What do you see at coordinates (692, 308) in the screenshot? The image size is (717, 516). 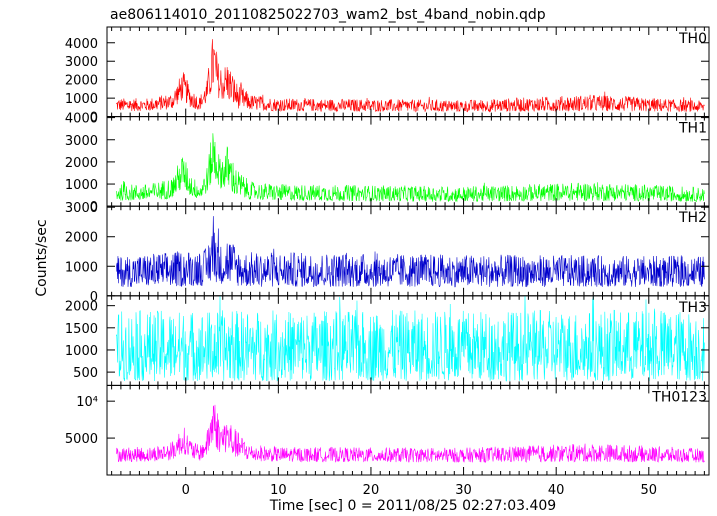 I see `panel-label: TH3` at bounding box center [692, 308].